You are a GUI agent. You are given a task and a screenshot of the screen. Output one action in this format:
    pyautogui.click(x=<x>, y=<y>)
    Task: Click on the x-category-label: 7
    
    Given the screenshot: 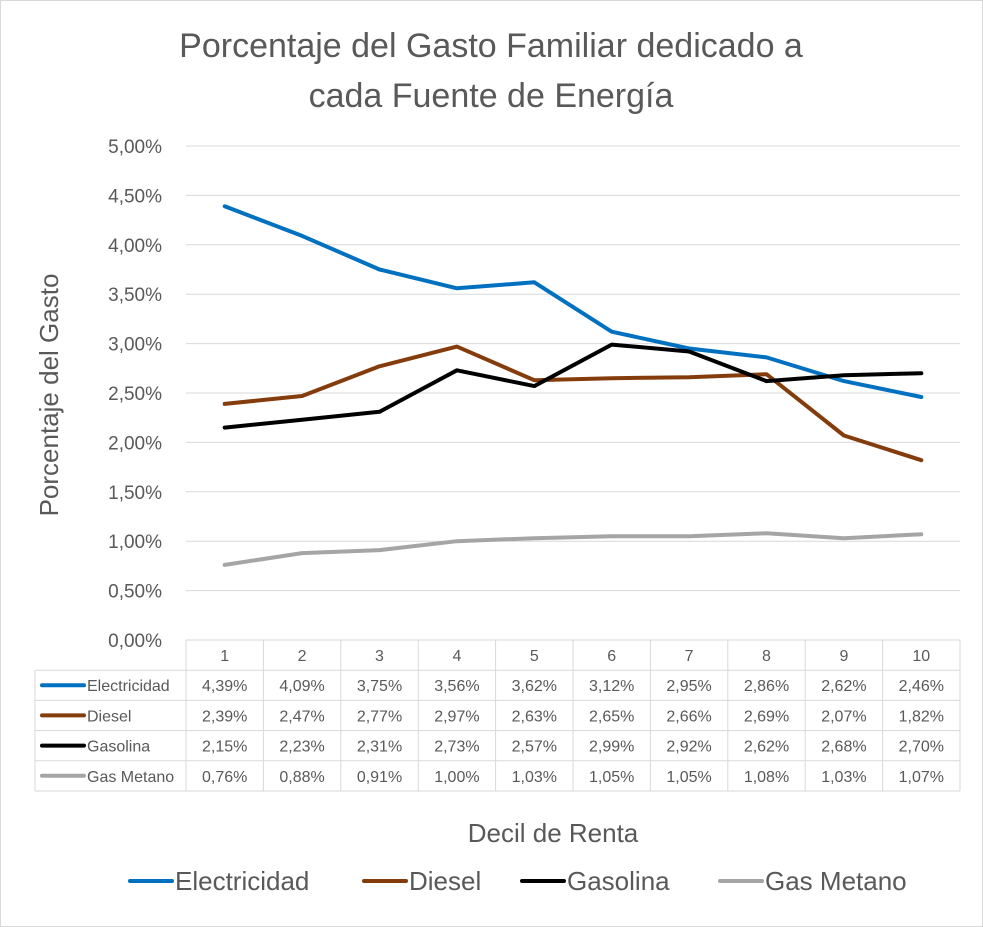 What is the action you would take?
    pyautogui.click(x=689, y=656)
    